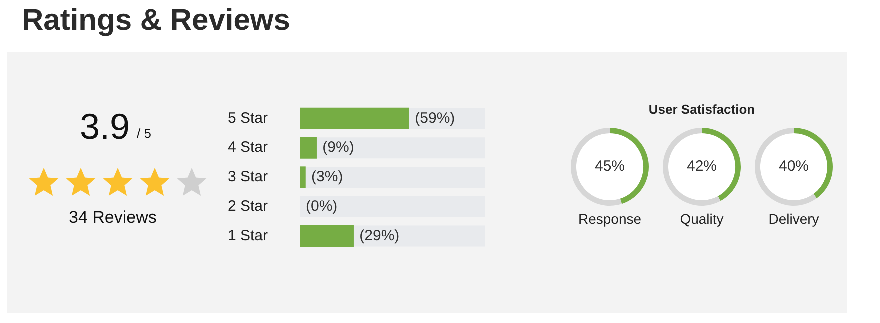  What do you see at coordinates (610, 219) in the screenshot?
I see `text: Response` at bounding box center [610, 219].